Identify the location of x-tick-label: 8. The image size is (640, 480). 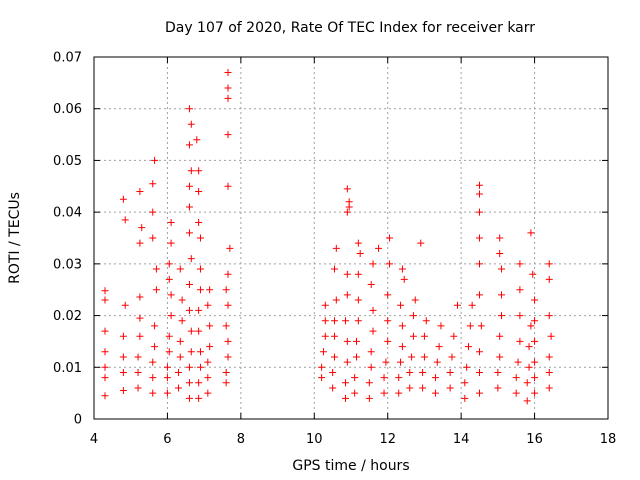
(241, 439).